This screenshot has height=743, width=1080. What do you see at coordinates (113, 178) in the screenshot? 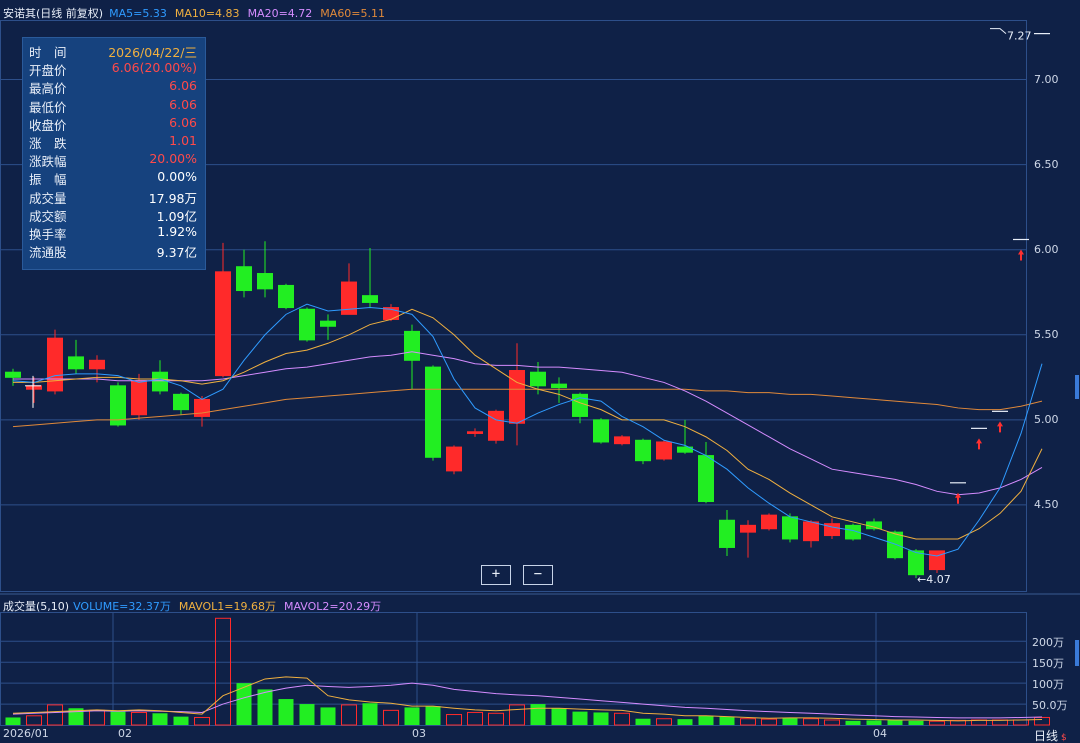
I see `info-row: 振 幅 0.00%` at bounding box center [113, 178].